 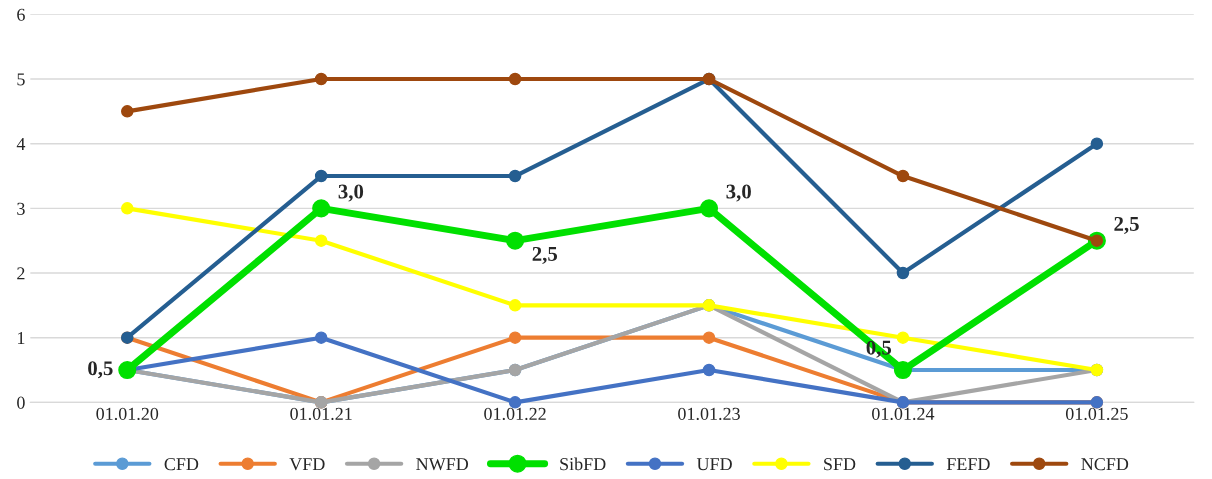 What do you see at coordinates (1096, 414) in the screenshot?
I see `x-tick-label: 01.01.25` at bounding box center [1096, 414].